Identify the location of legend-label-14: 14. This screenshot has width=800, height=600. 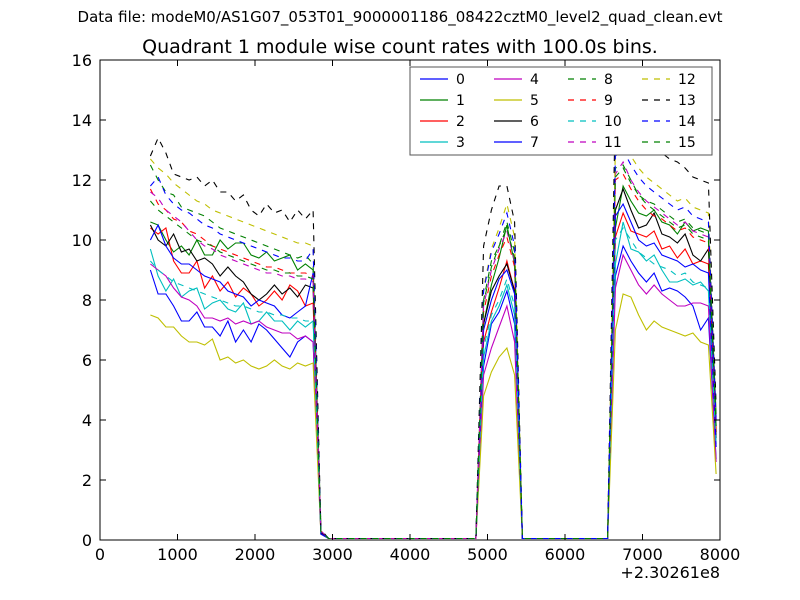
(687, 122).